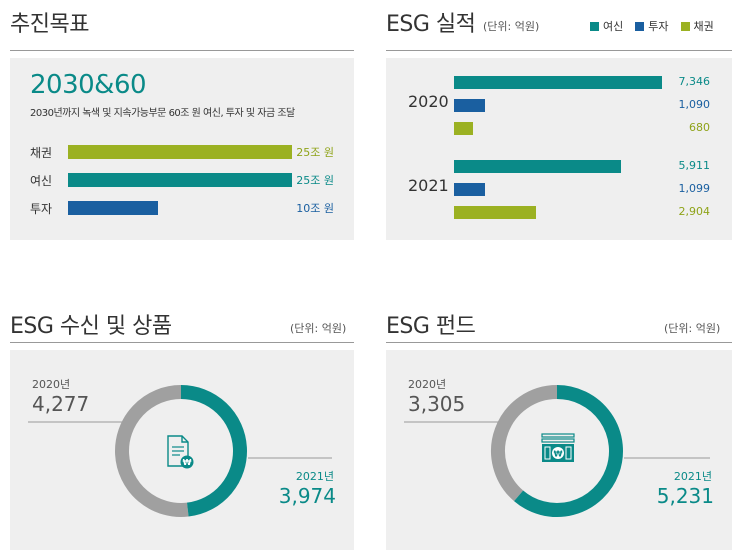 This screenshot has height=556, width=742. I want to click on target-headline: 2030&60, so click(88, 85).